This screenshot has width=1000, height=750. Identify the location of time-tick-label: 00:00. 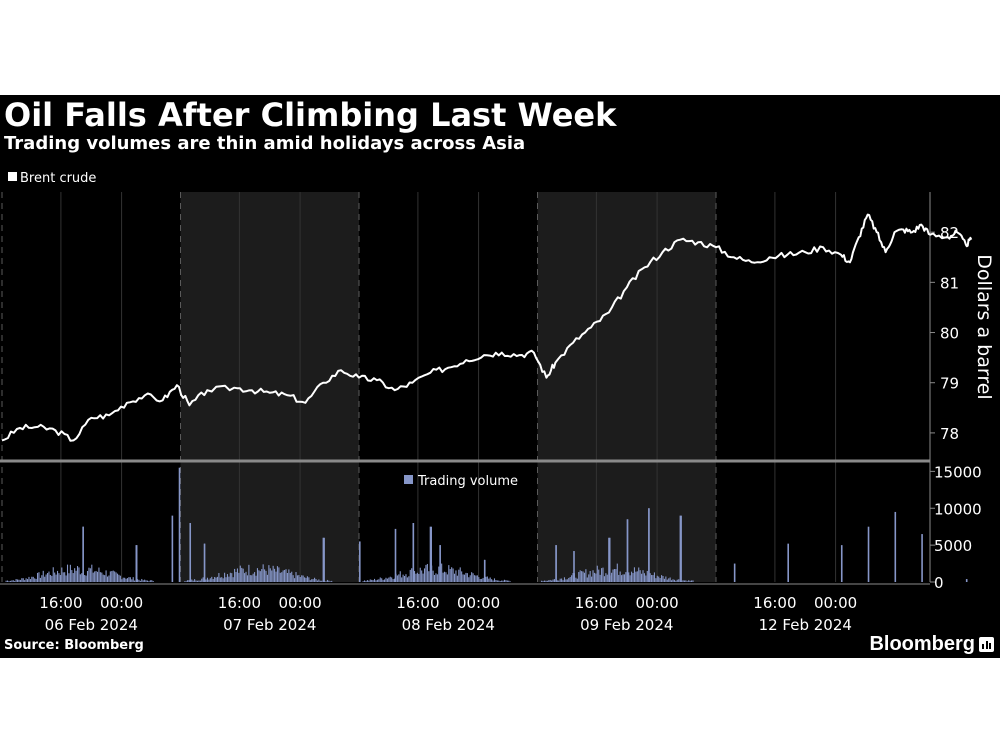
(478, 603).